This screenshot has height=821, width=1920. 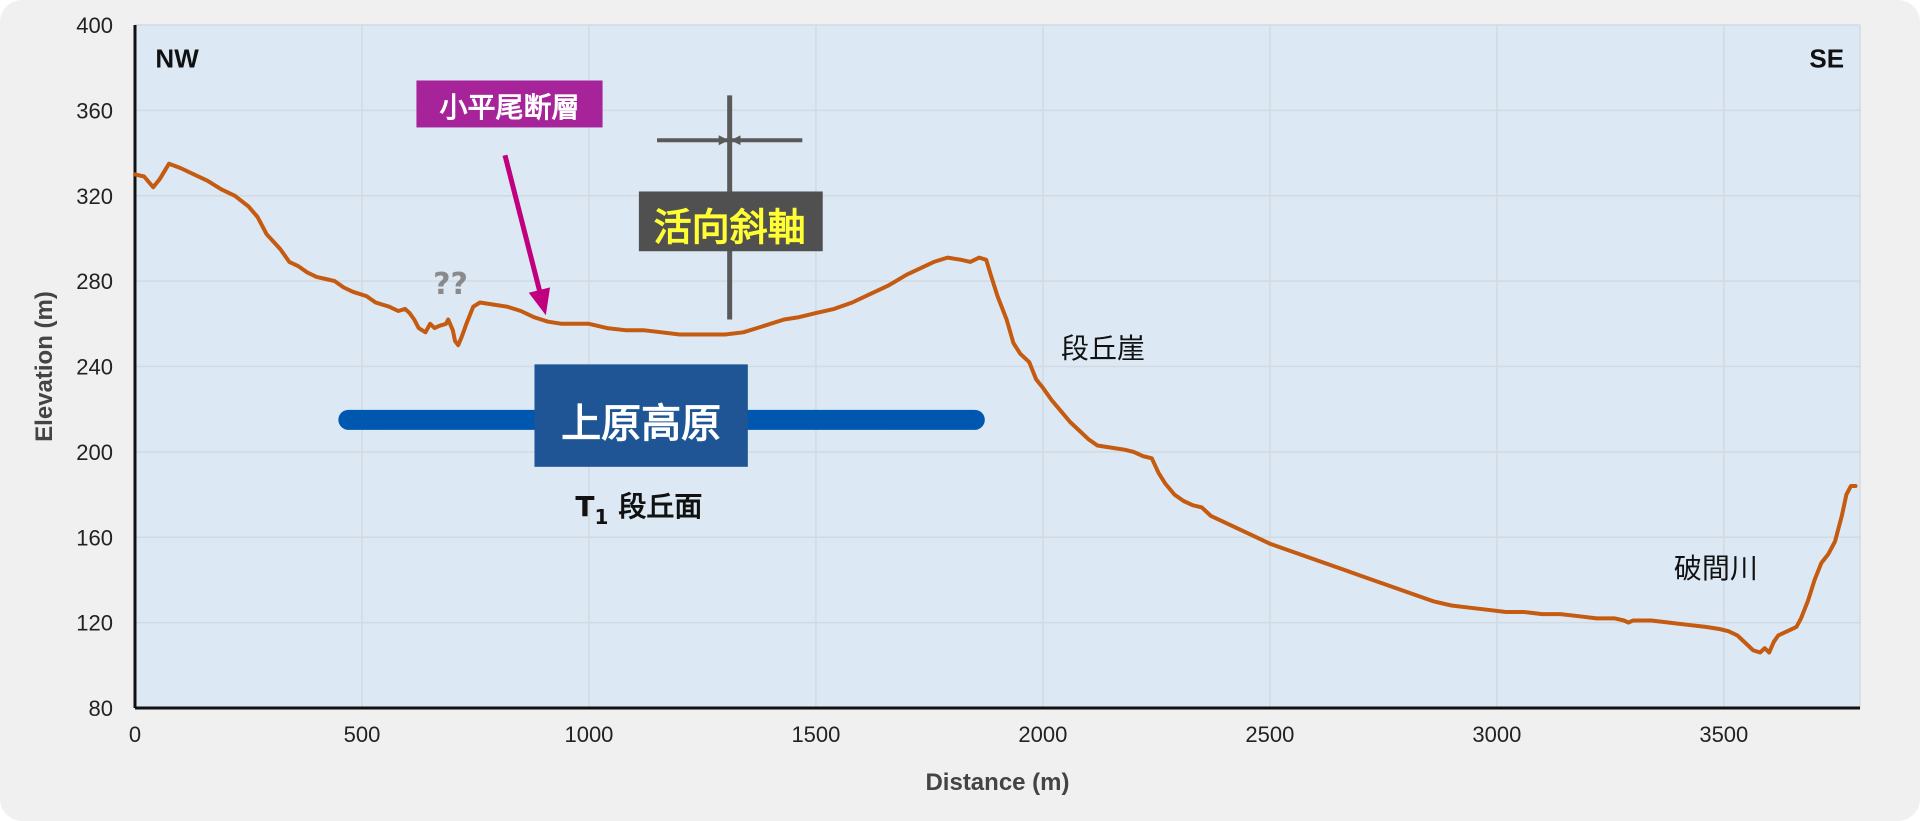 What do you see at coordinates (815, 734) in the screenshot?
I see `x-tick-label: 1500` at bounding box center [815, 734].